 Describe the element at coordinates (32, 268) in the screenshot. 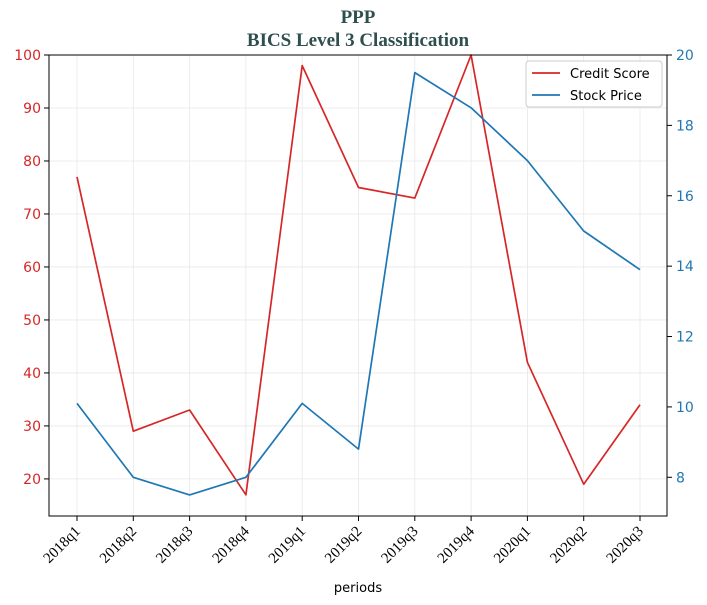

I see `y-left-tick-label: 60` at that location.